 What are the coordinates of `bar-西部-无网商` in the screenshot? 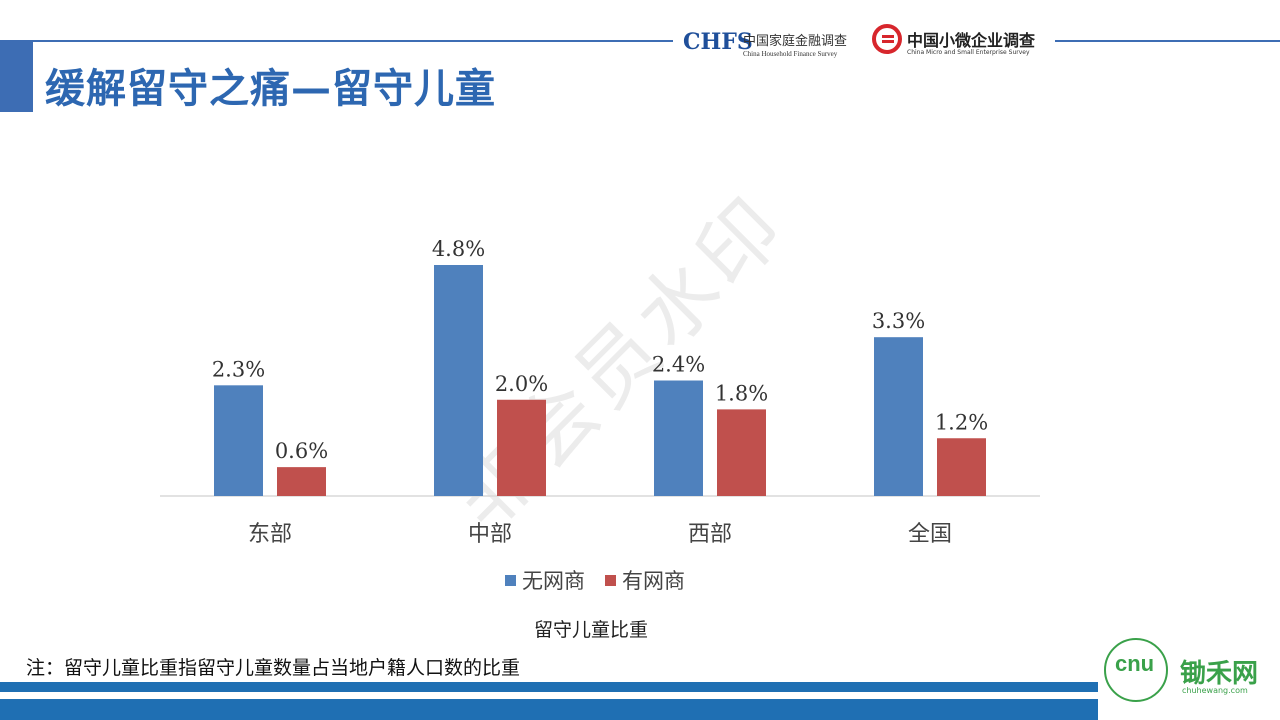 It's located at (678, 438).